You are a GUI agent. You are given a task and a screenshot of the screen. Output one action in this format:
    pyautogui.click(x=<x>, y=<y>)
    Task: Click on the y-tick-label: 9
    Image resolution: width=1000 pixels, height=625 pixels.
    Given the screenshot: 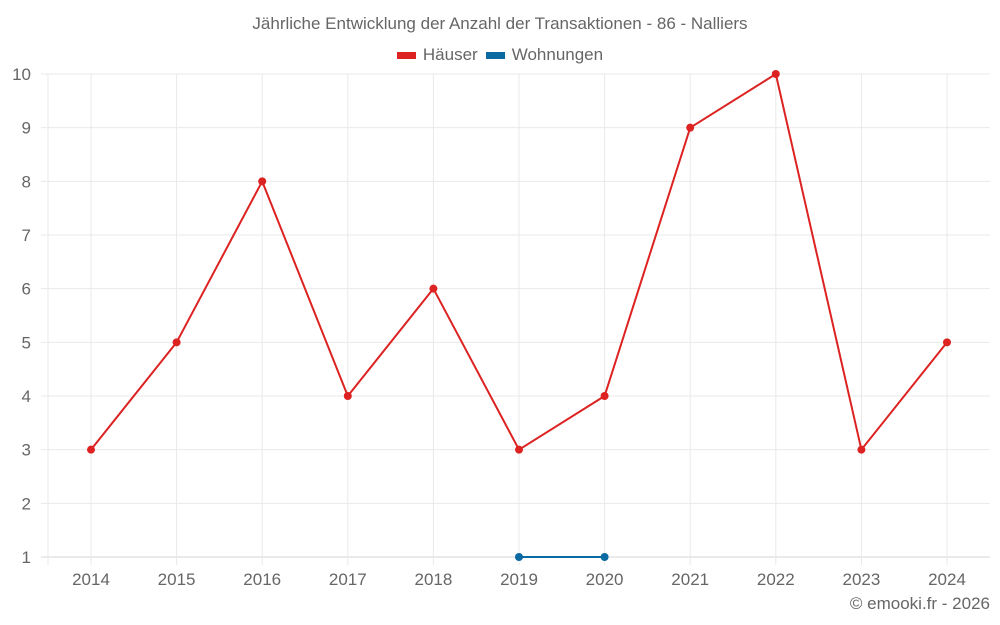 What is the action you would take?
    pyautogui.click(x=26, y=128)
    